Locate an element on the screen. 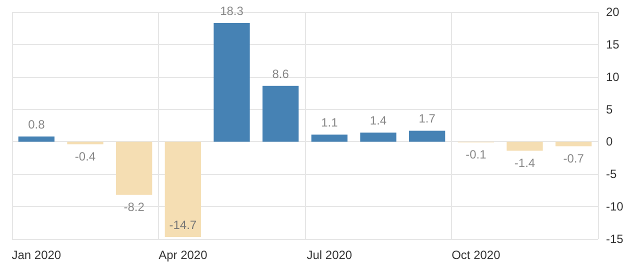  data-label: 18.3 is located at coordinates (232, 11).